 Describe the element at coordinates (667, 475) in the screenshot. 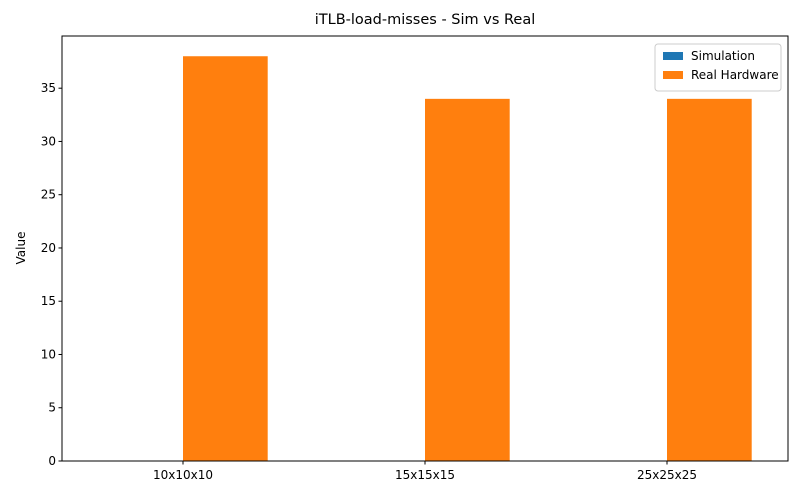

I see `x-tick-label: 25x25x25` at that location.